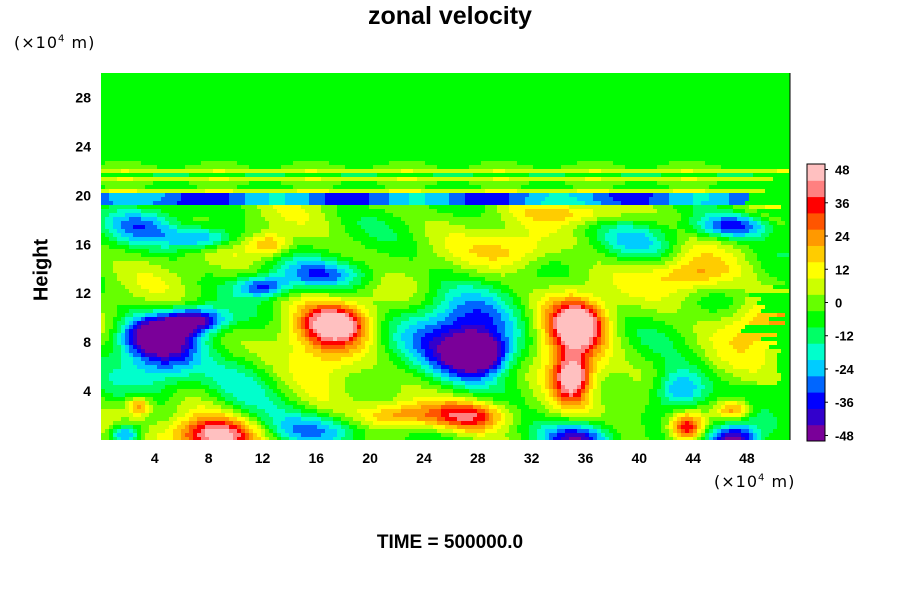  Describe the element at coordinates (693, 458) in the screenshot. I see `x-tick-label: 44` at that location.